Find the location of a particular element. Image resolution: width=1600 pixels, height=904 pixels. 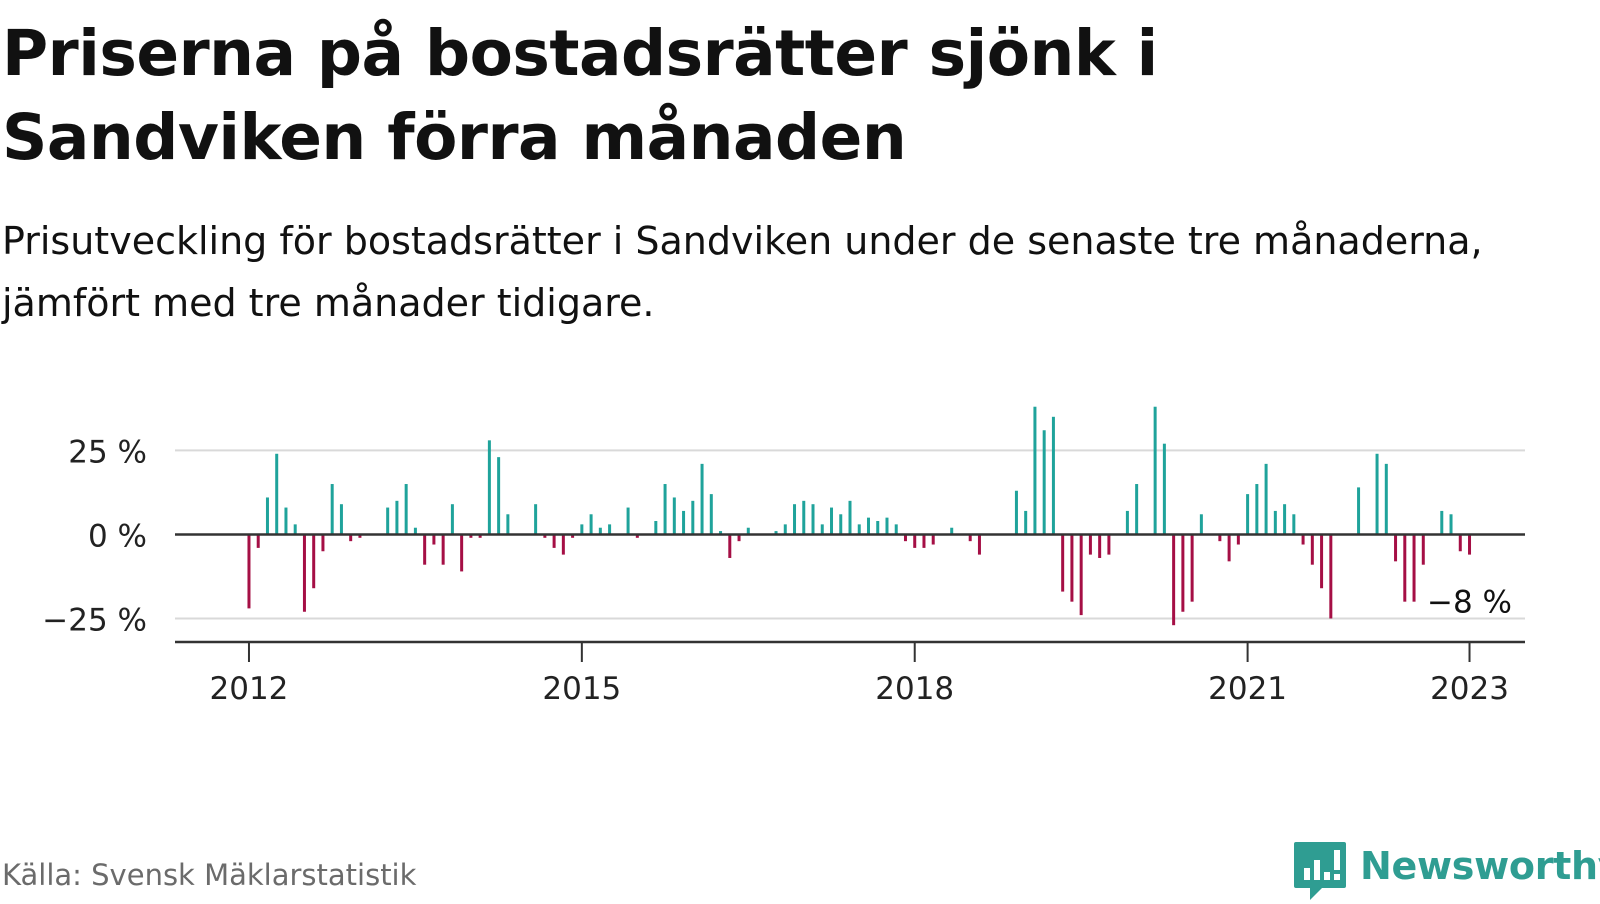

last-value-annotation: −8 % is located at coordinates (1469, 602).